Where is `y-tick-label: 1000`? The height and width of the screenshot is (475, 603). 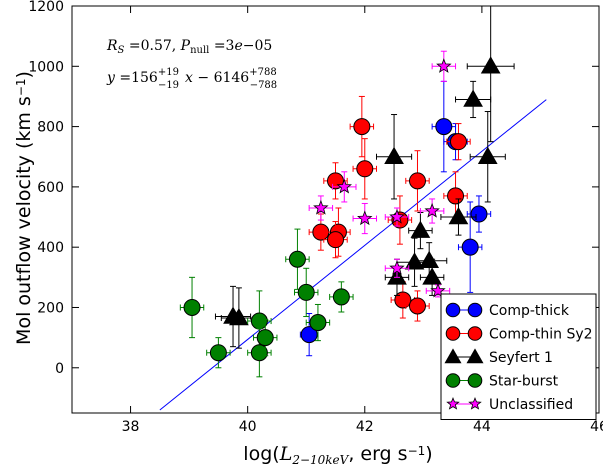 y-tick-label: 1000 is located at coordinates (46, 67).